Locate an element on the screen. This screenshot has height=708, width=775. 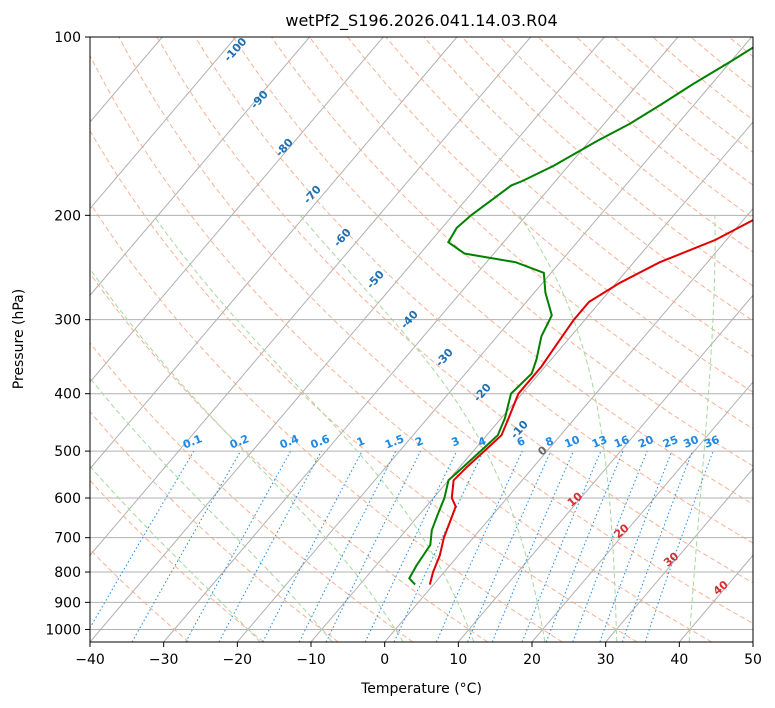
x-tick-label: −20 is located at coordinates (238, 660).